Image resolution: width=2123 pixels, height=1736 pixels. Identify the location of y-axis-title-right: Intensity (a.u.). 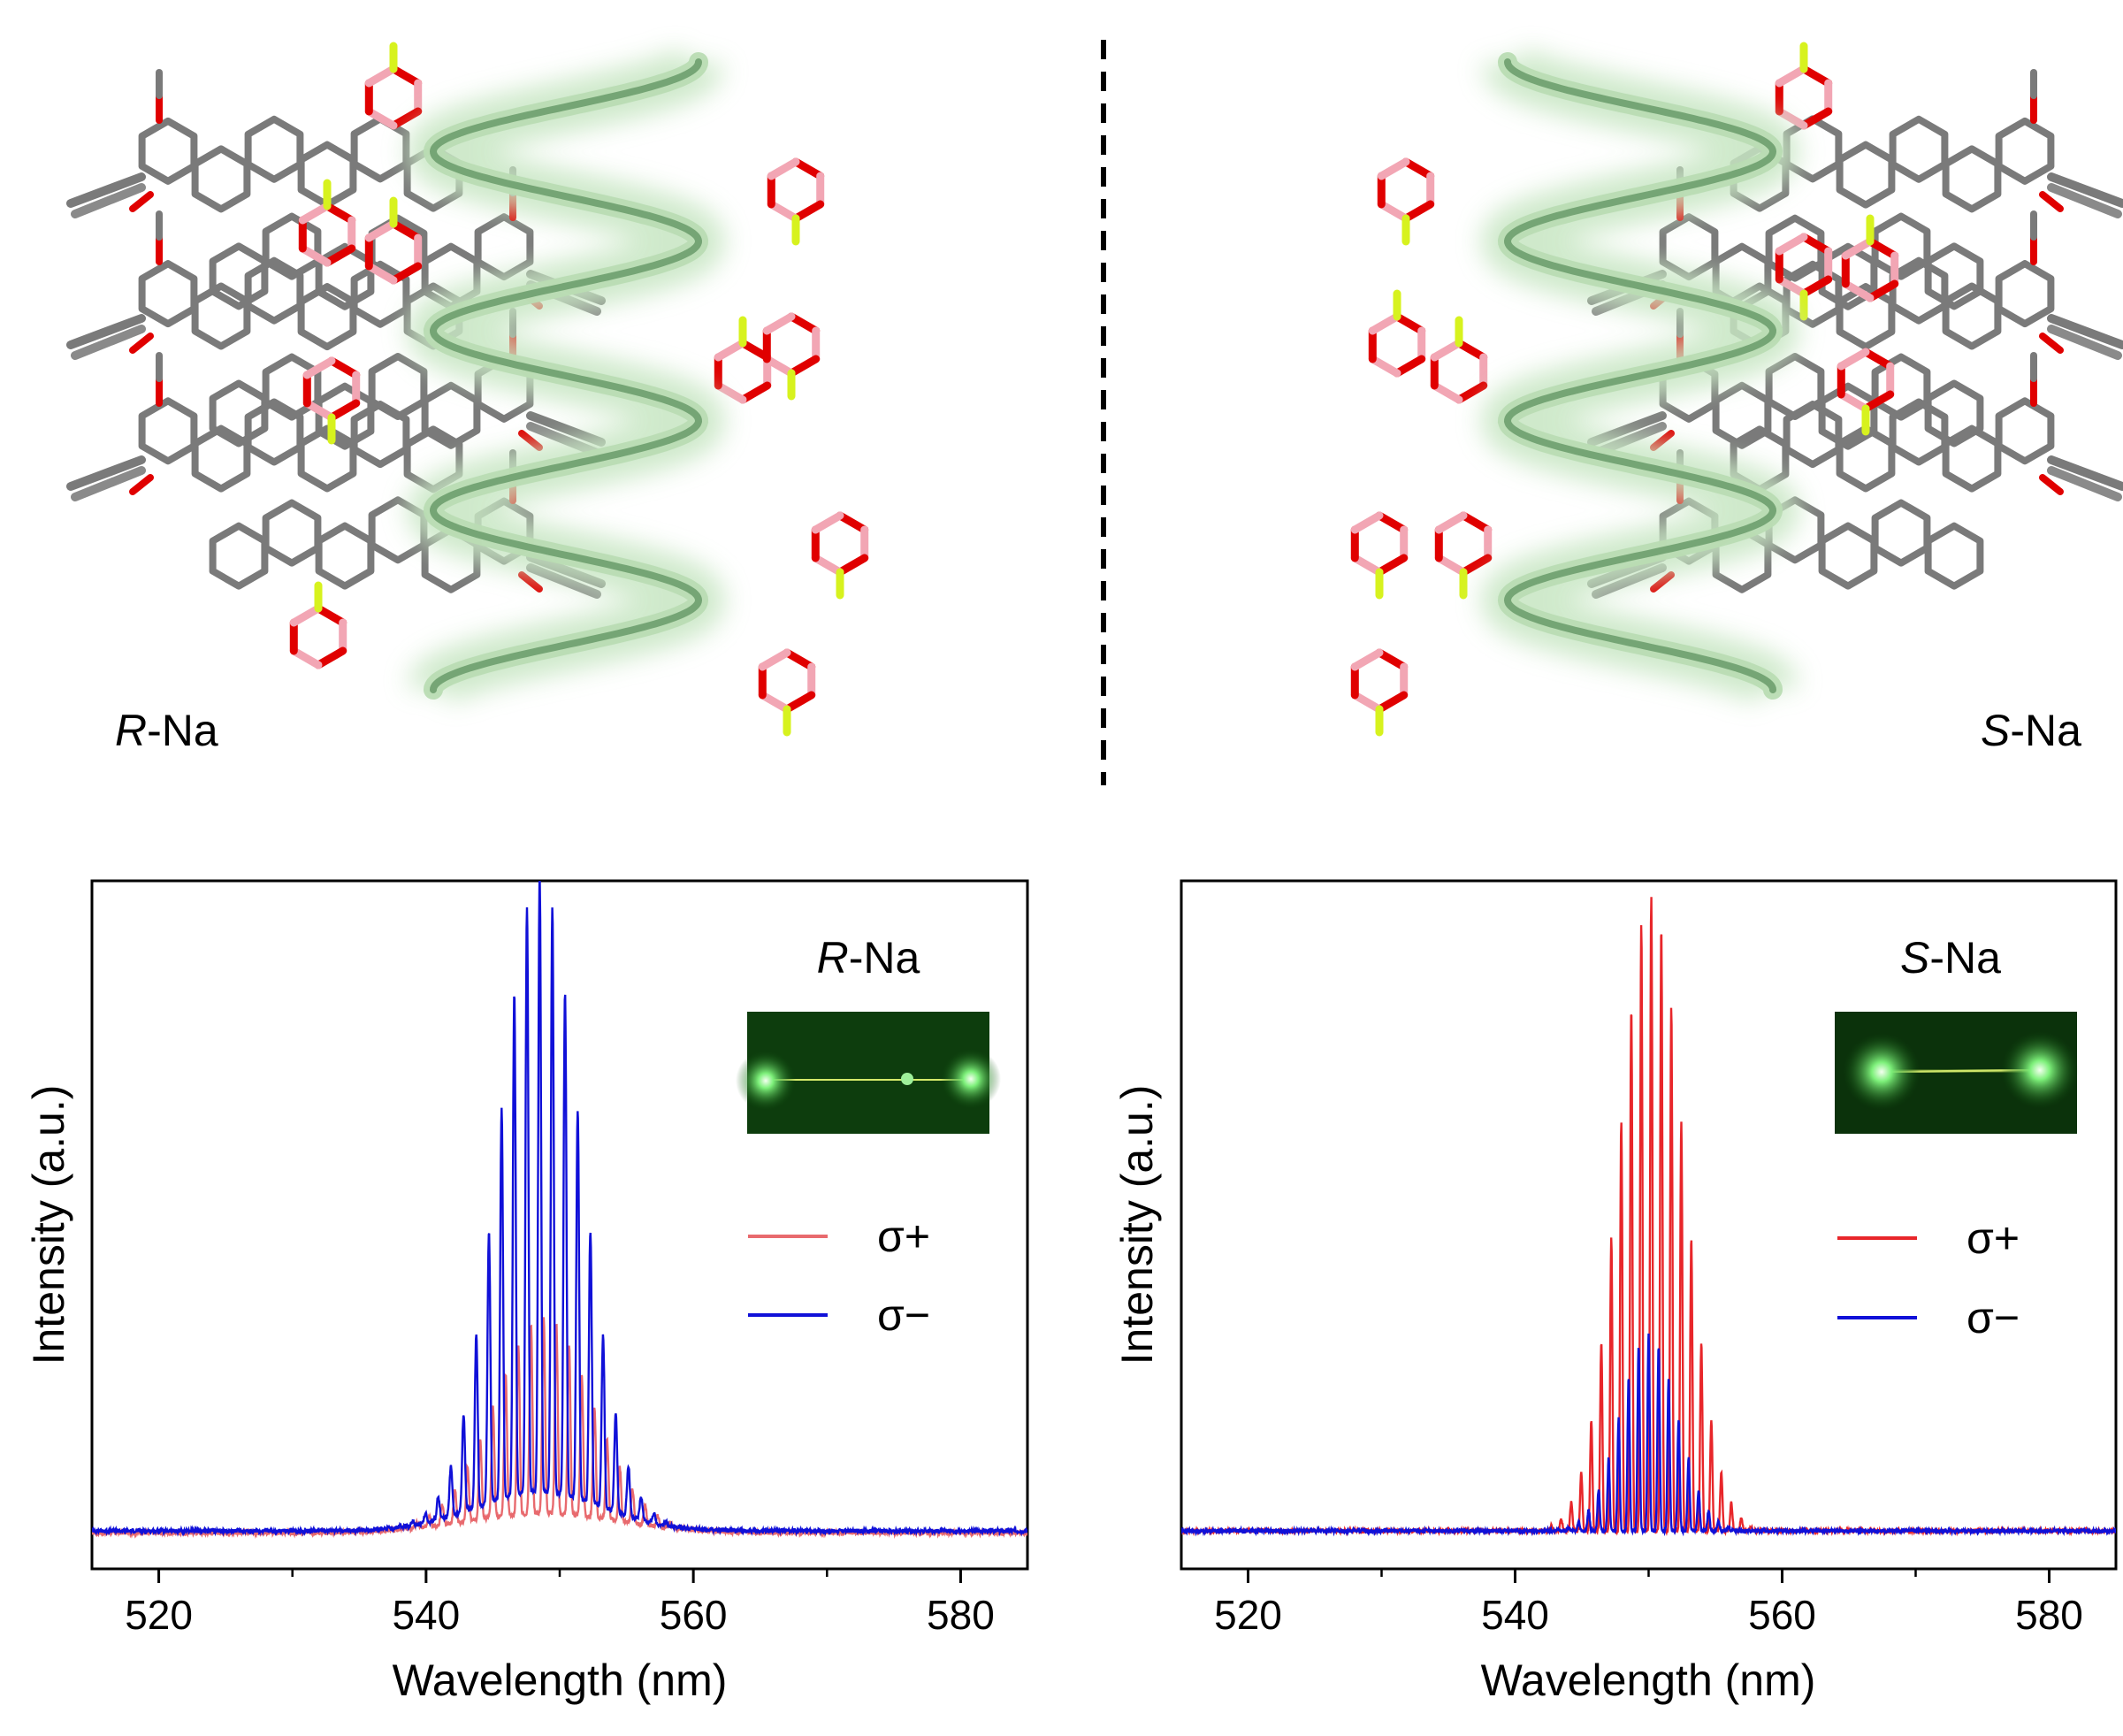
(1137, 1225).